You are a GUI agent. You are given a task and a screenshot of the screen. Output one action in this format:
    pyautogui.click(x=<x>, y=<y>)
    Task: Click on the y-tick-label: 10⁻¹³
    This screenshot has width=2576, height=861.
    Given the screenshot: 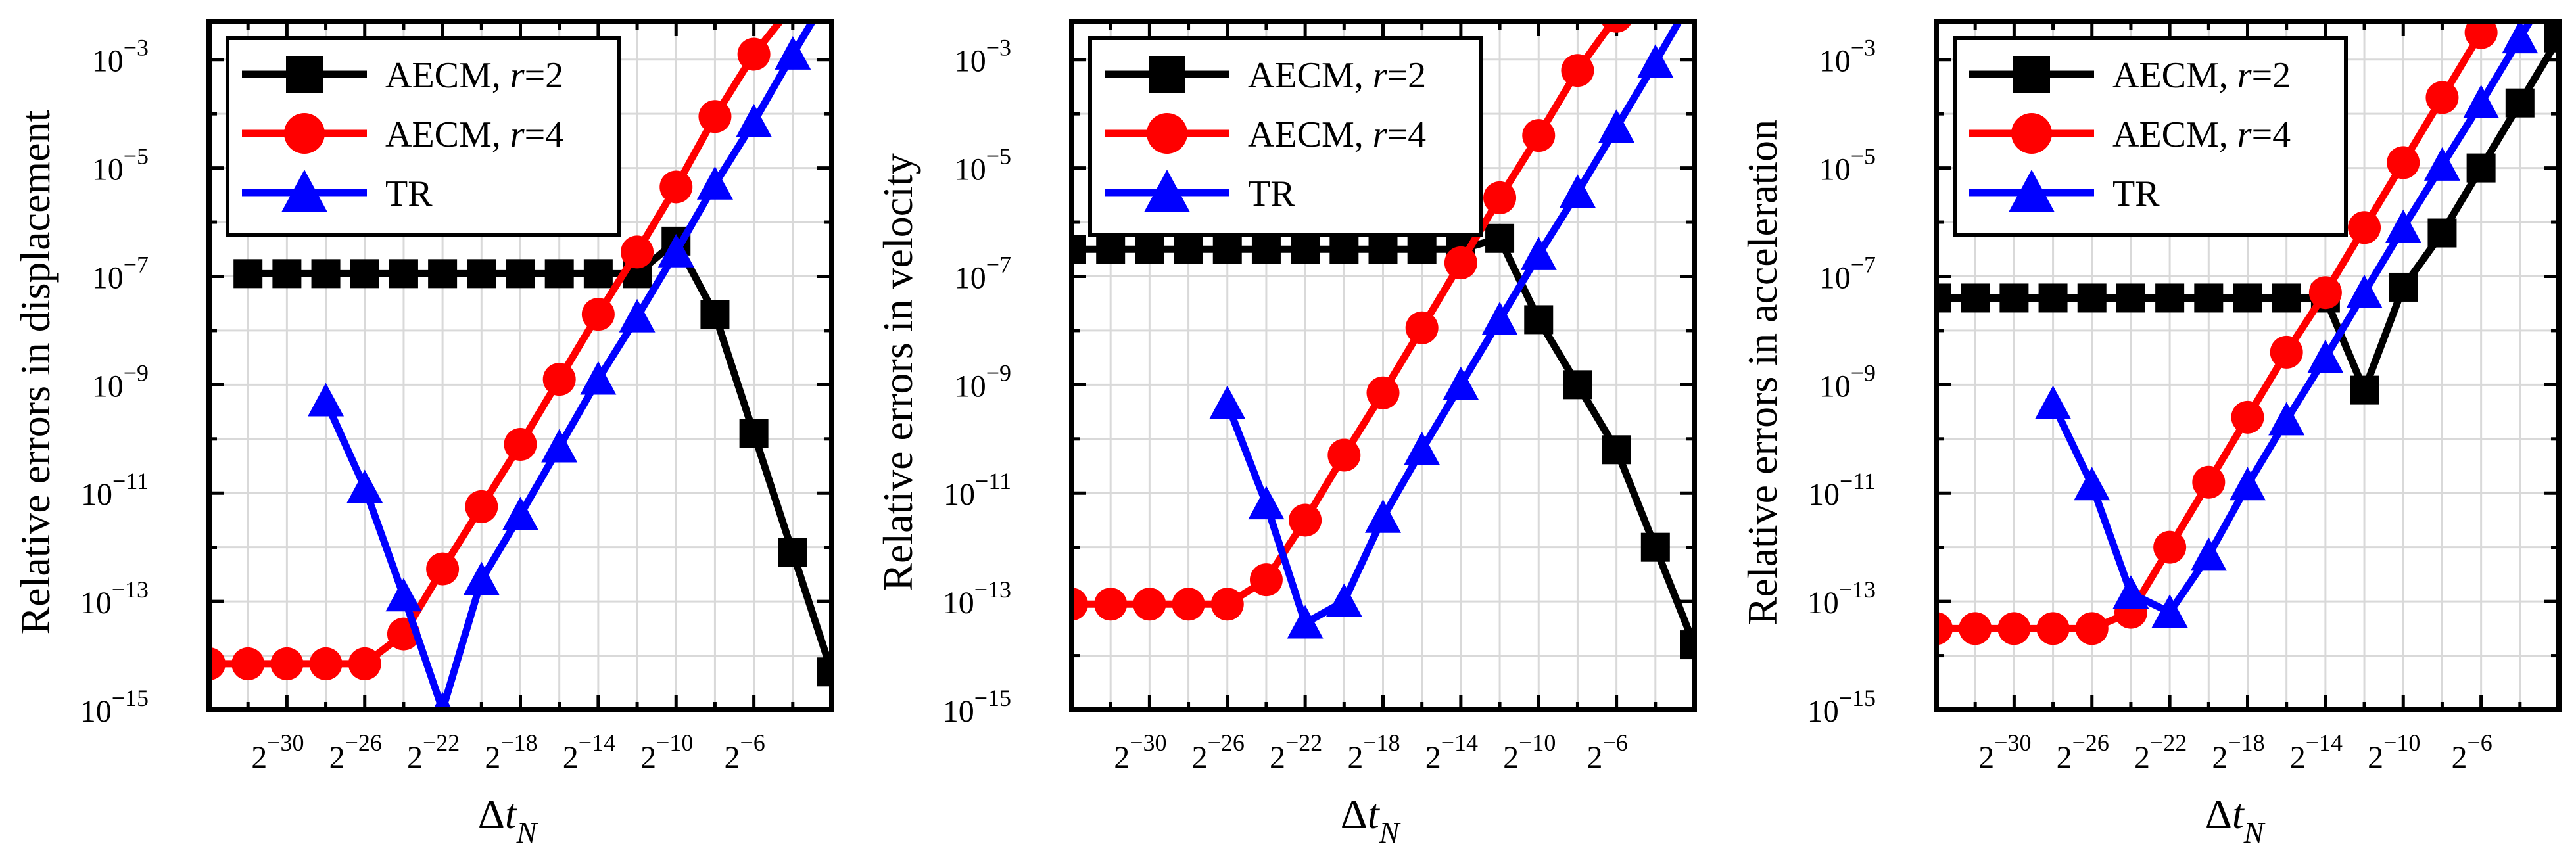 What is the action you would take?
    pyautogui.click(x=115, y=598)
    